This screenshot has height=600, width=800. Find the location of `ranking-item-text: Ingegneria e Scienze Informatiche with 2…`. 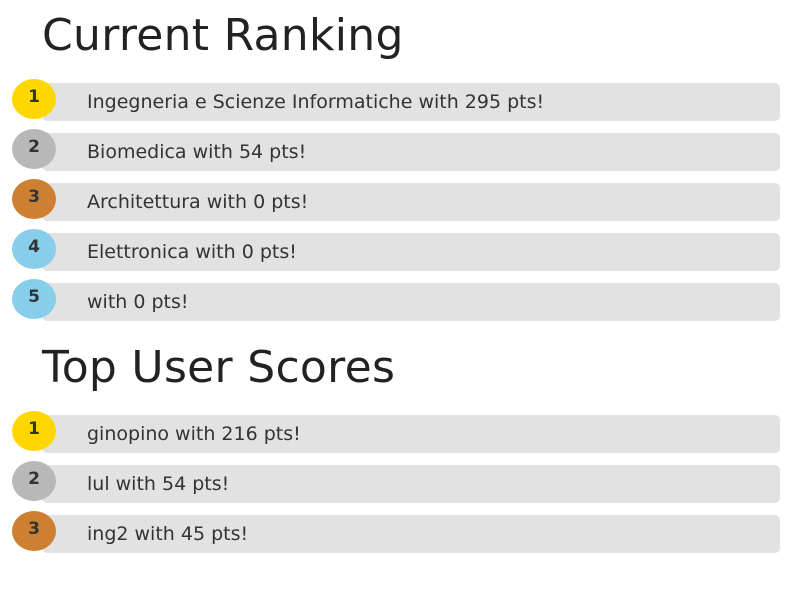

ranking-item-text: Ingegneria e Scienze Informatiche with 2… is located at coordinates (316, 102).